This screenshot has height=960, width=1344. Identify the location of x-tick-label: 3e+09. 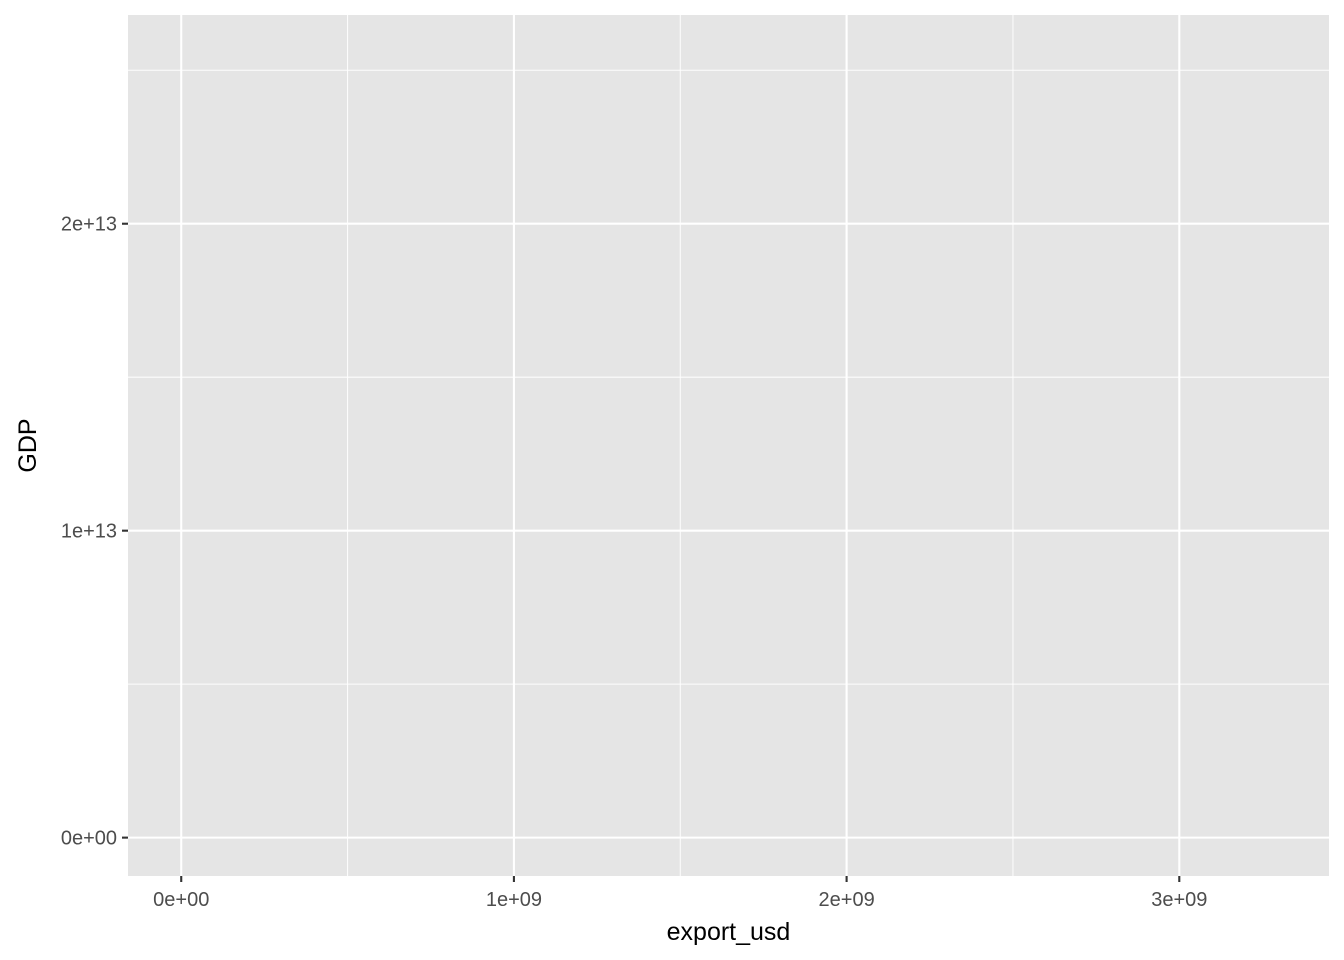
(1179, 900).